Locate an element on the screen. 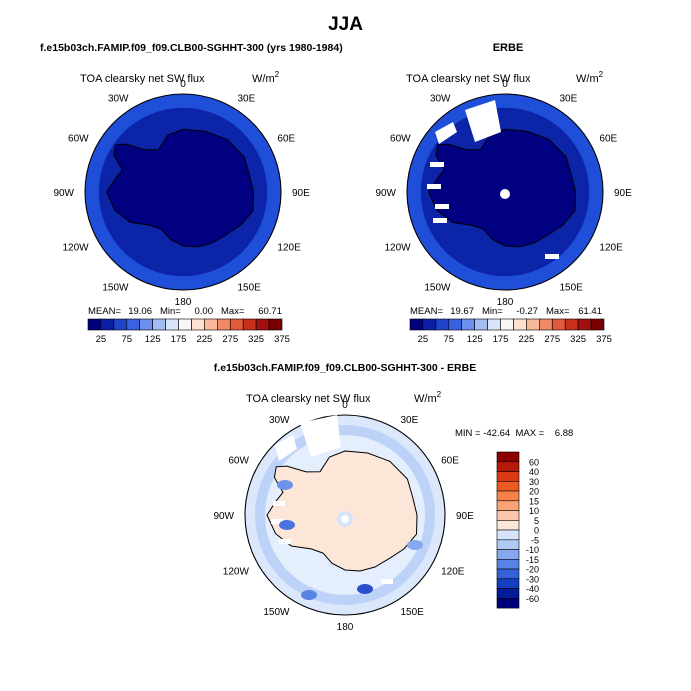  colorbar-tick-label: -15 is located at coordinates (532, 560).